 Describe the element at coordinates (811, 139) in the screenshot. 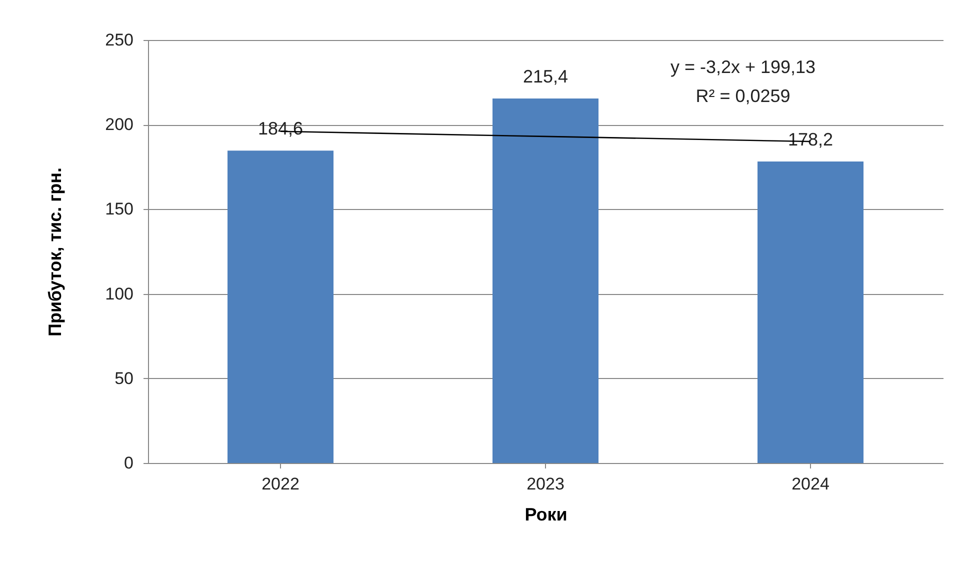

I see `data-label: 178,2` at that location.